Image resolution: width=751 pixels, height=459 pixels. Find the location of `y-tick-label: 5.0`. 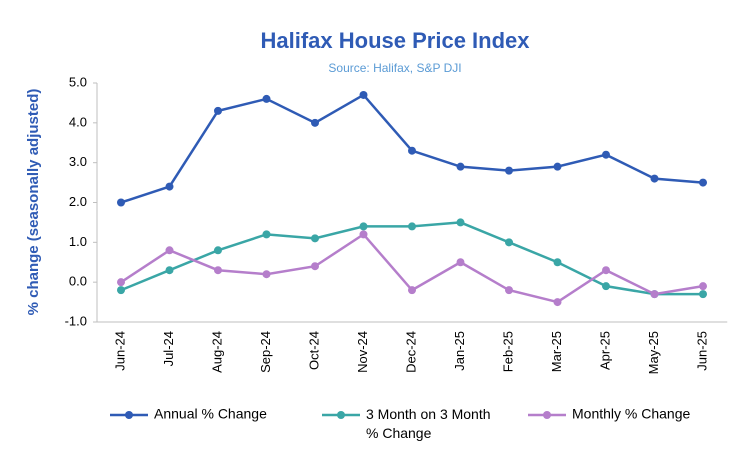

y-tick-label: 5.0 is located at coordinates (78, 81).